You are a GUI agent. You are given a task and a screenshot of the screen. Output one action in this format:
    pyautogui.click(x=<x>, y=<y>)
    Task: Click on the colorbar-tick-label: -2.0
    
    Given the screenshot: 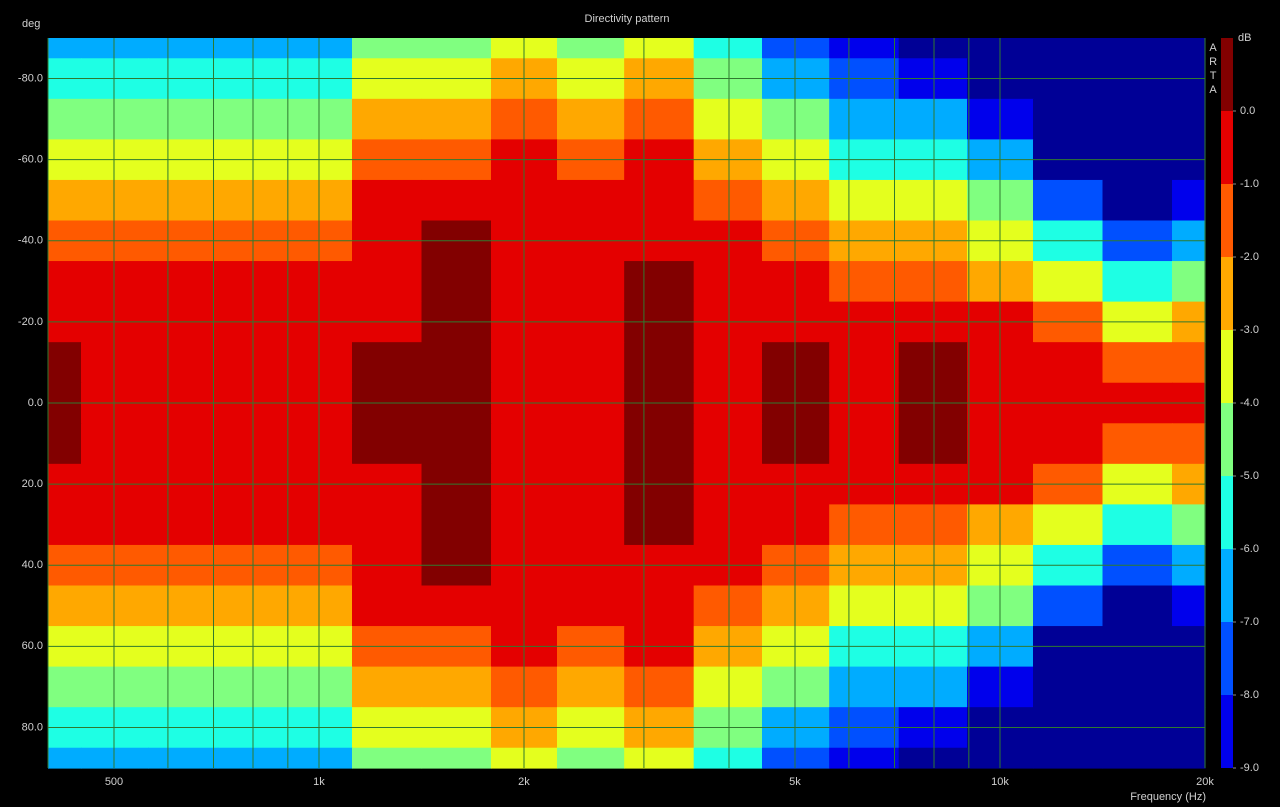 What is the action you would take?
    pyautogui.click(x=1249, y=257)
    